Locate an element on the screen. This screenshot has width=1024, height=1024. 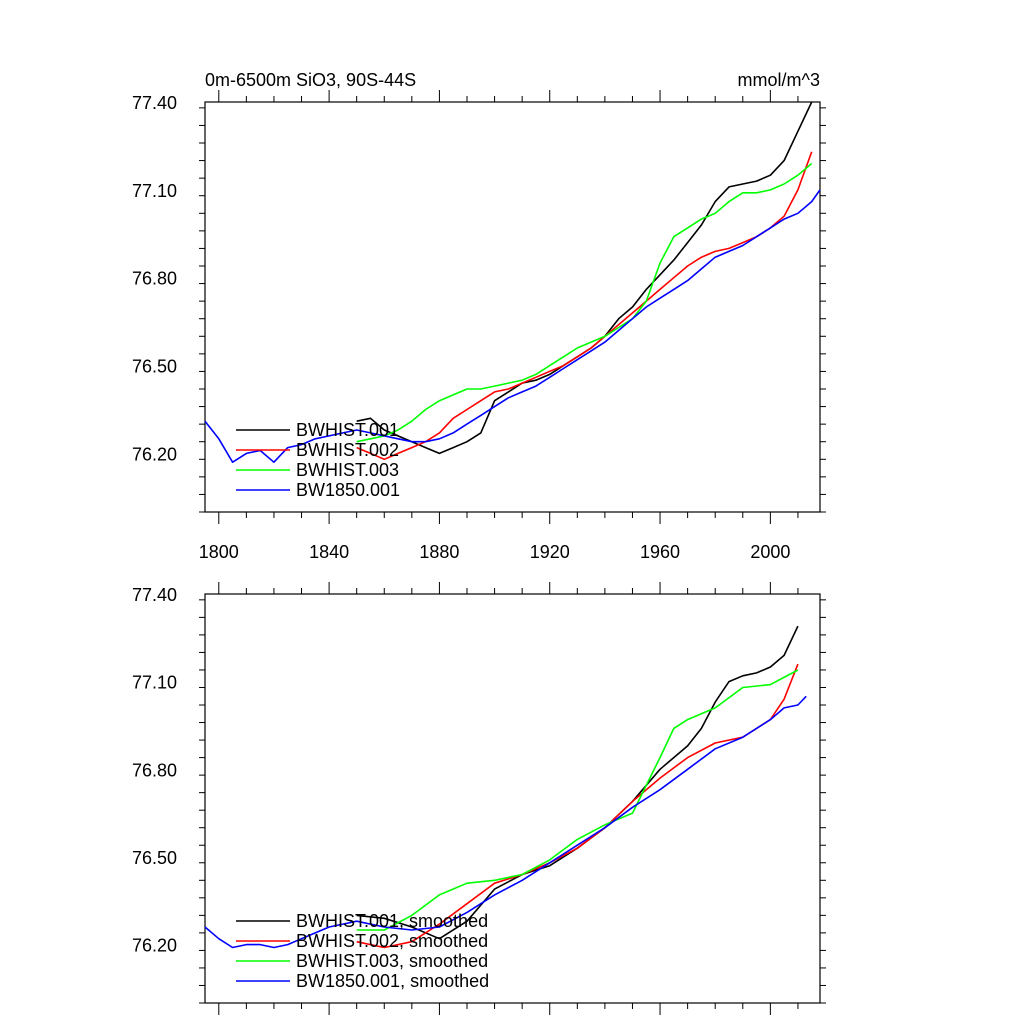
legend-label: BWHIST.002 is located at coordinates (347, 450).